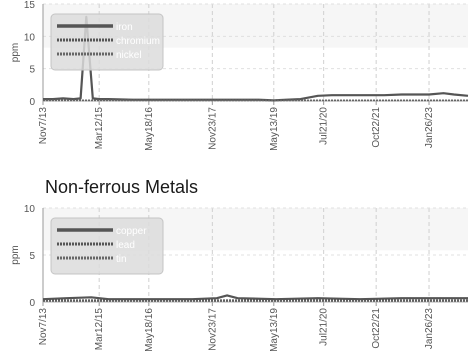 The image size is (472, 360). Describe the element at coordinates (125, 245) in the screenshot. I see `legend-label-lead: lead` at that location.